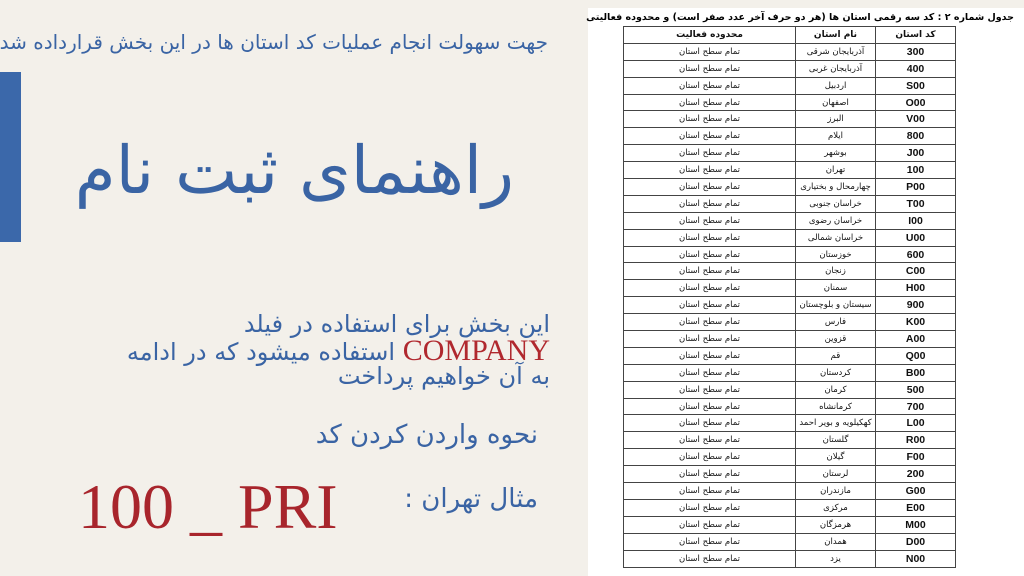  What do you see at coordinates (709, 35) in the screenshot?
I see `header-activity: محدوده فعالیت` at bounding box center [709, 35].